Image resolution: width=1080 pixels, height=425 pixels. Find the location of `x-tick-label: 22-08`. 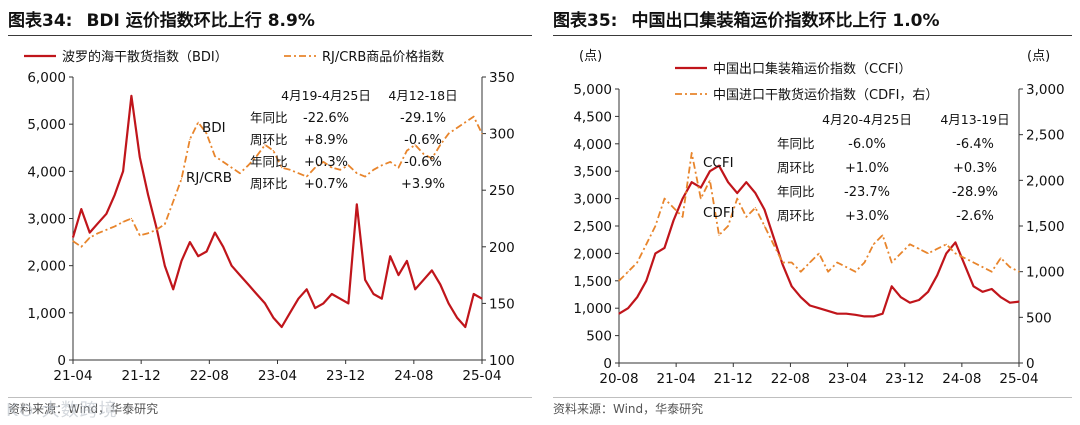

x-tick-label: 22-08 is located at coordinates (209, 376).